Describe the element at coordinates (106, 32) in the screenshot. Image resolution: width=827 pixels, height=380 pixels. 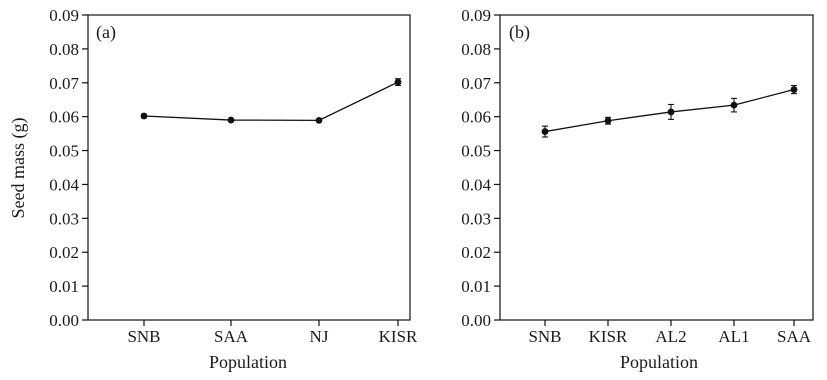
I see `panel-label: (a)` at that location.